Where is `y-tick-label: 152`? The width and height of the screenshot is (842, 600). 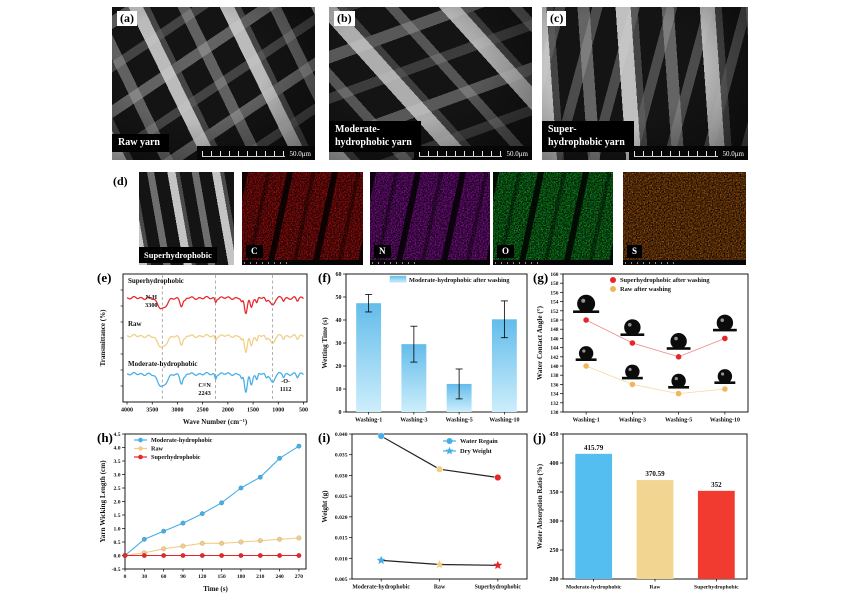 y-tick-label: 152 is located at coordinates (554, 312).